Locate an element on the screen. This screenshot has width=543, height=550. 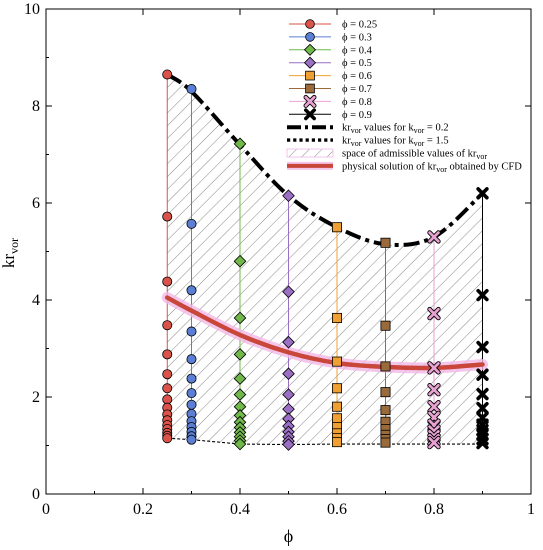
legend-label-4: ϕ = 0.6 is located at coordinates (357, 76).